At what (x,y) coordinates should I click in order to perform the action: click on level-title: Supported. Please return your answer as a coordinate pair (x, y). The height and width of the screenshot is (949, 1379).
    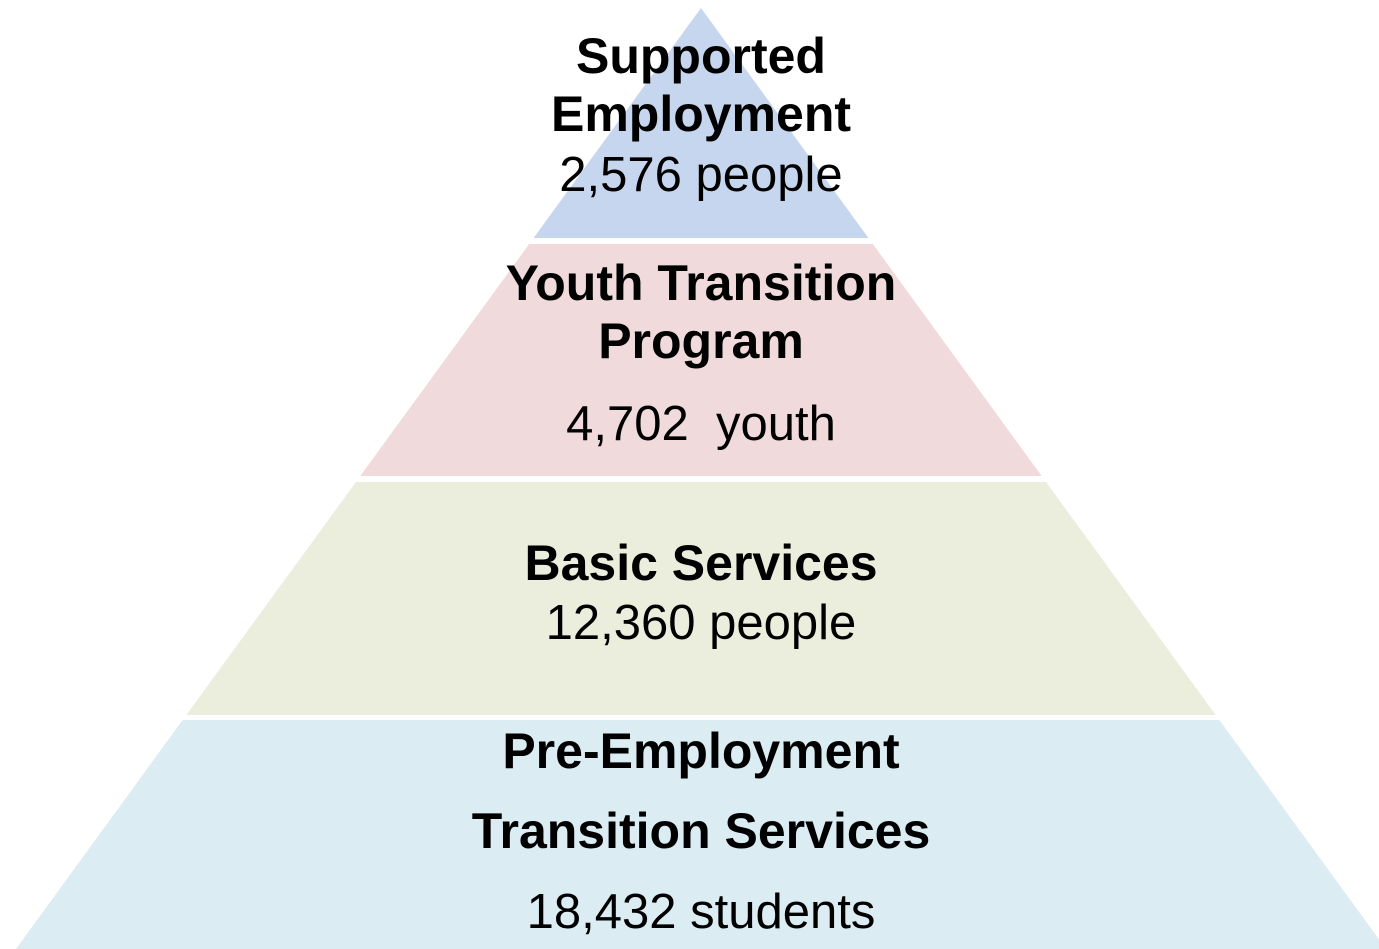
    Looking at the image, I should click on (701, 56).